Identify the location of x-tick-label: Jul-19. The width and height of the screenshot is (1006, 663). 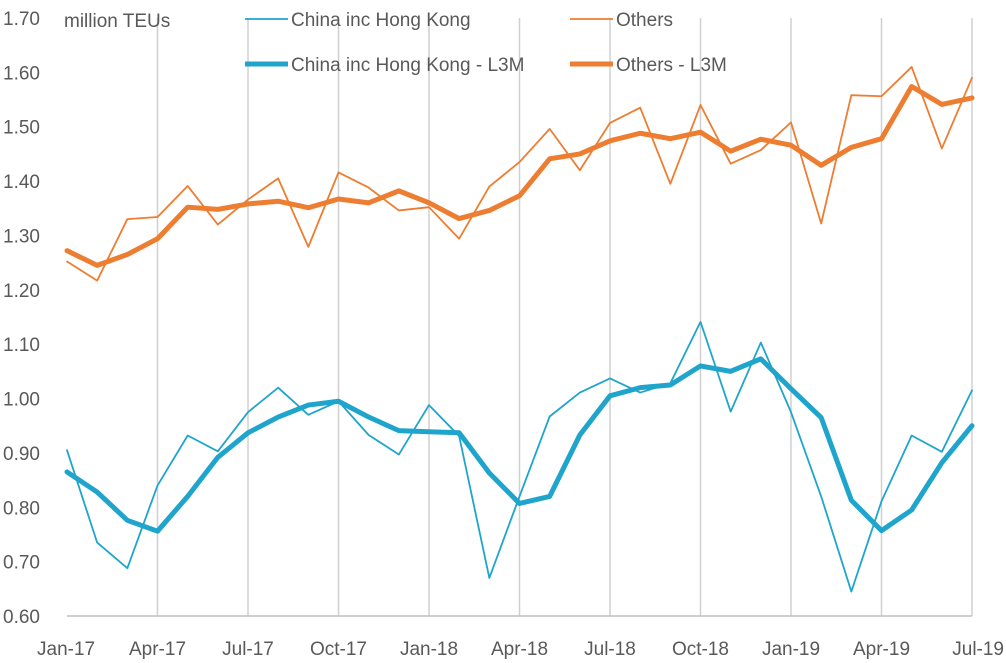
(978, 649).